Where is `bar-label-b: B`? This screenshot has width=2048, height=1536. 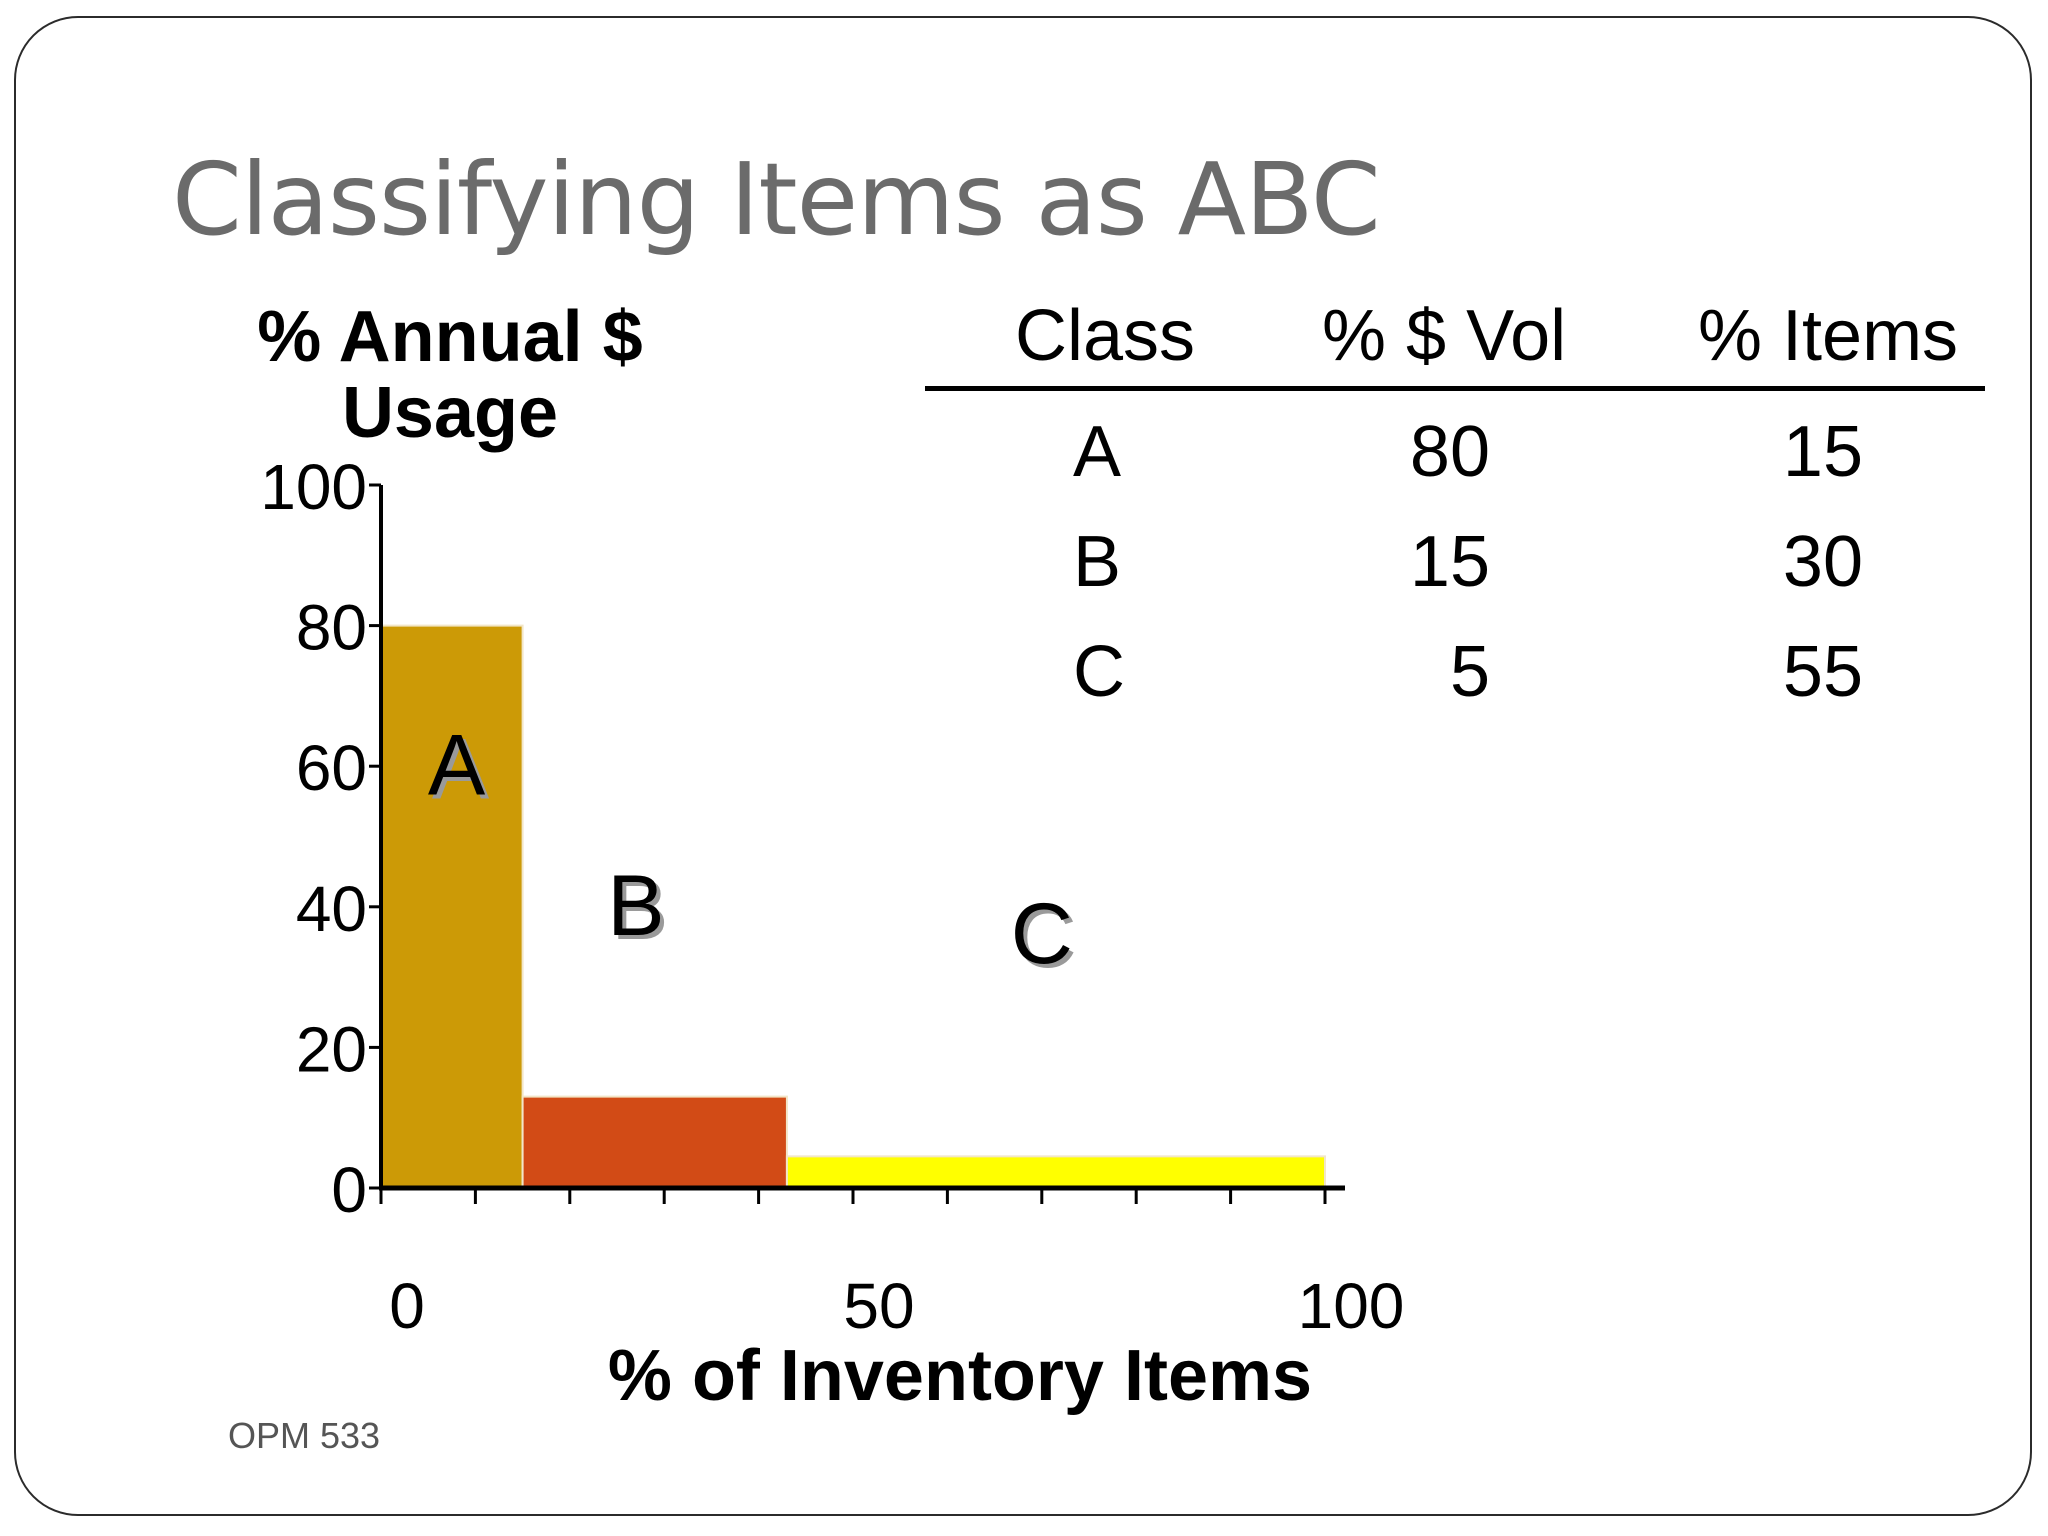
bar-label-b: B is located at coordinates (635, 906).